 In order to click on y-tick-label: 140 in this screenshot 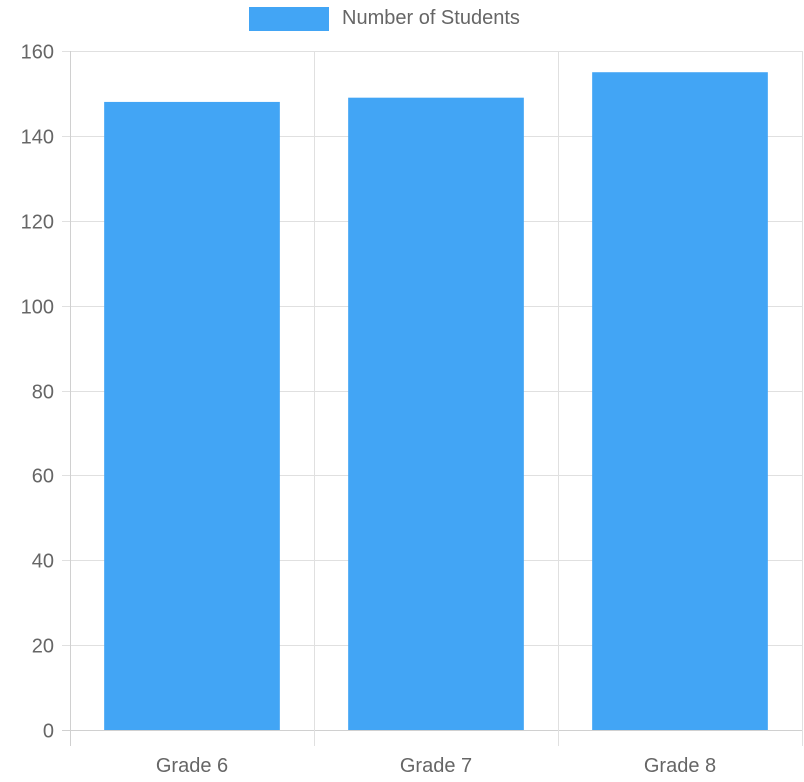, I will do `click(37, 138)`.